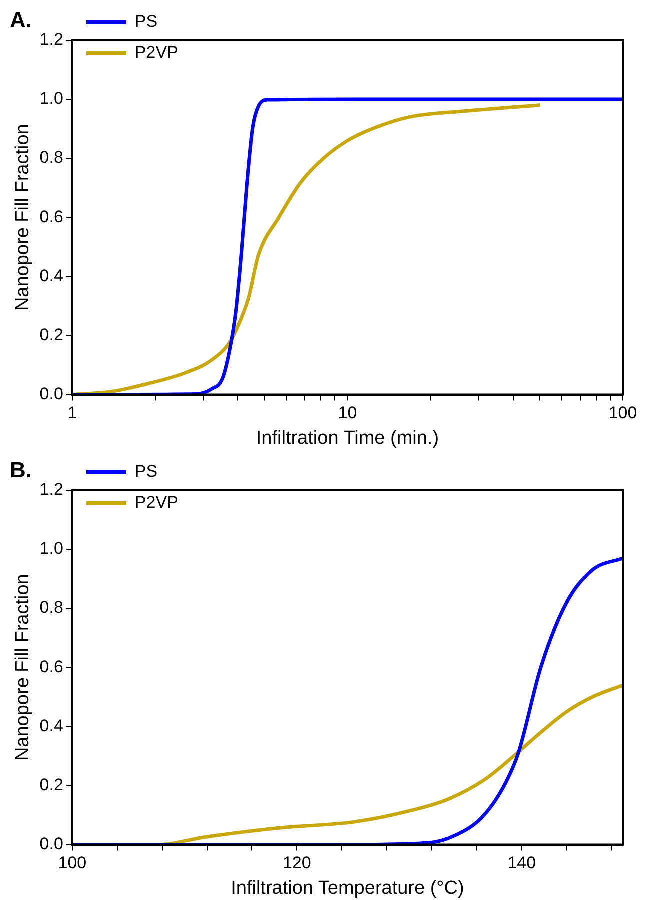 The height and width of the screenshot is (900, 645). Describe the element at coordinates (21, 469) in the screenshot. I see `chart-title: B.` at that location.